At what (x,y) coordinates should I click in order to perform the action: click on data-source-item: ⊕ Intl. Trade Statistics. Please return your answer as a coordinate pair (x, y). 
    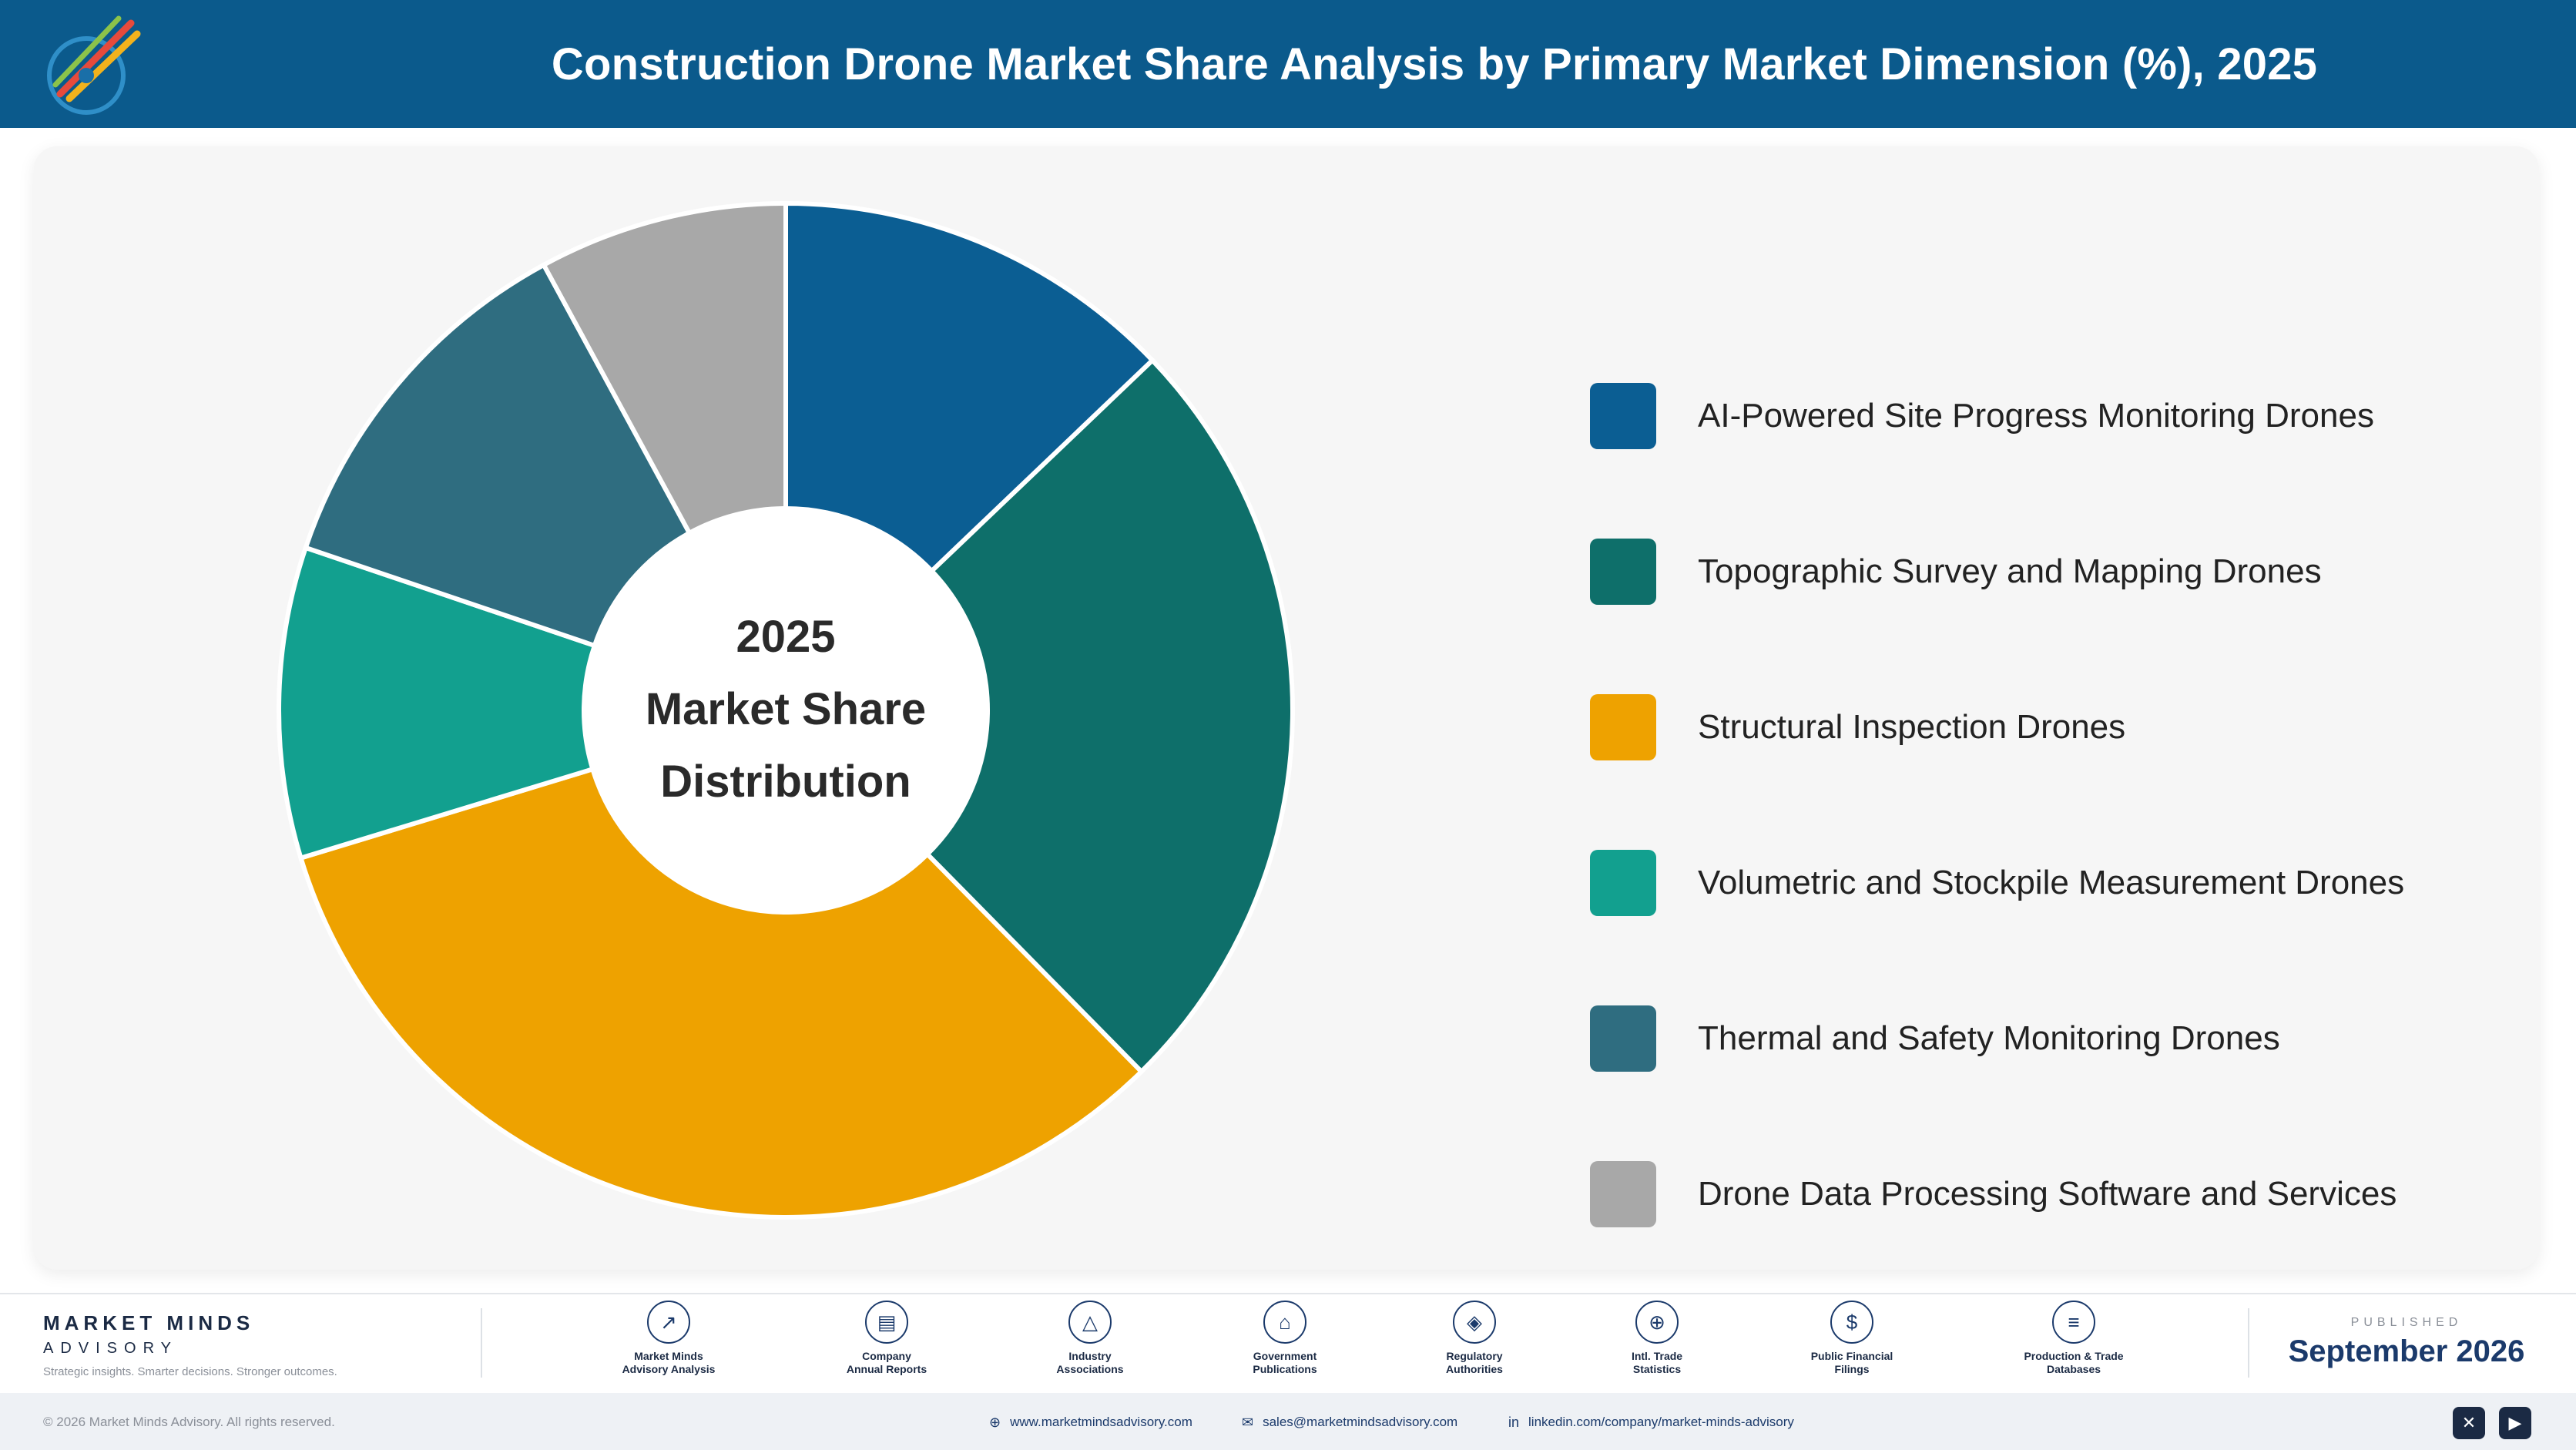
    Looking at the image, I should click on (1657, 1338).